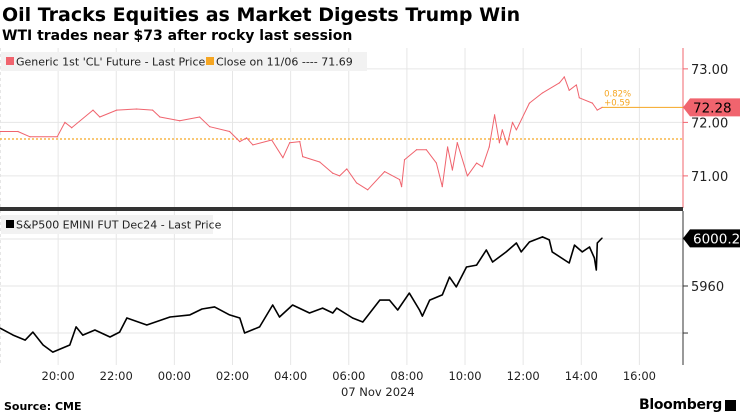 The image size is (740, 416). What do you see at coordinates (378, 392) in the screenshot?
I see `x-axis-date-label: 07 Nov 2024` at bounding box center [378, 392].